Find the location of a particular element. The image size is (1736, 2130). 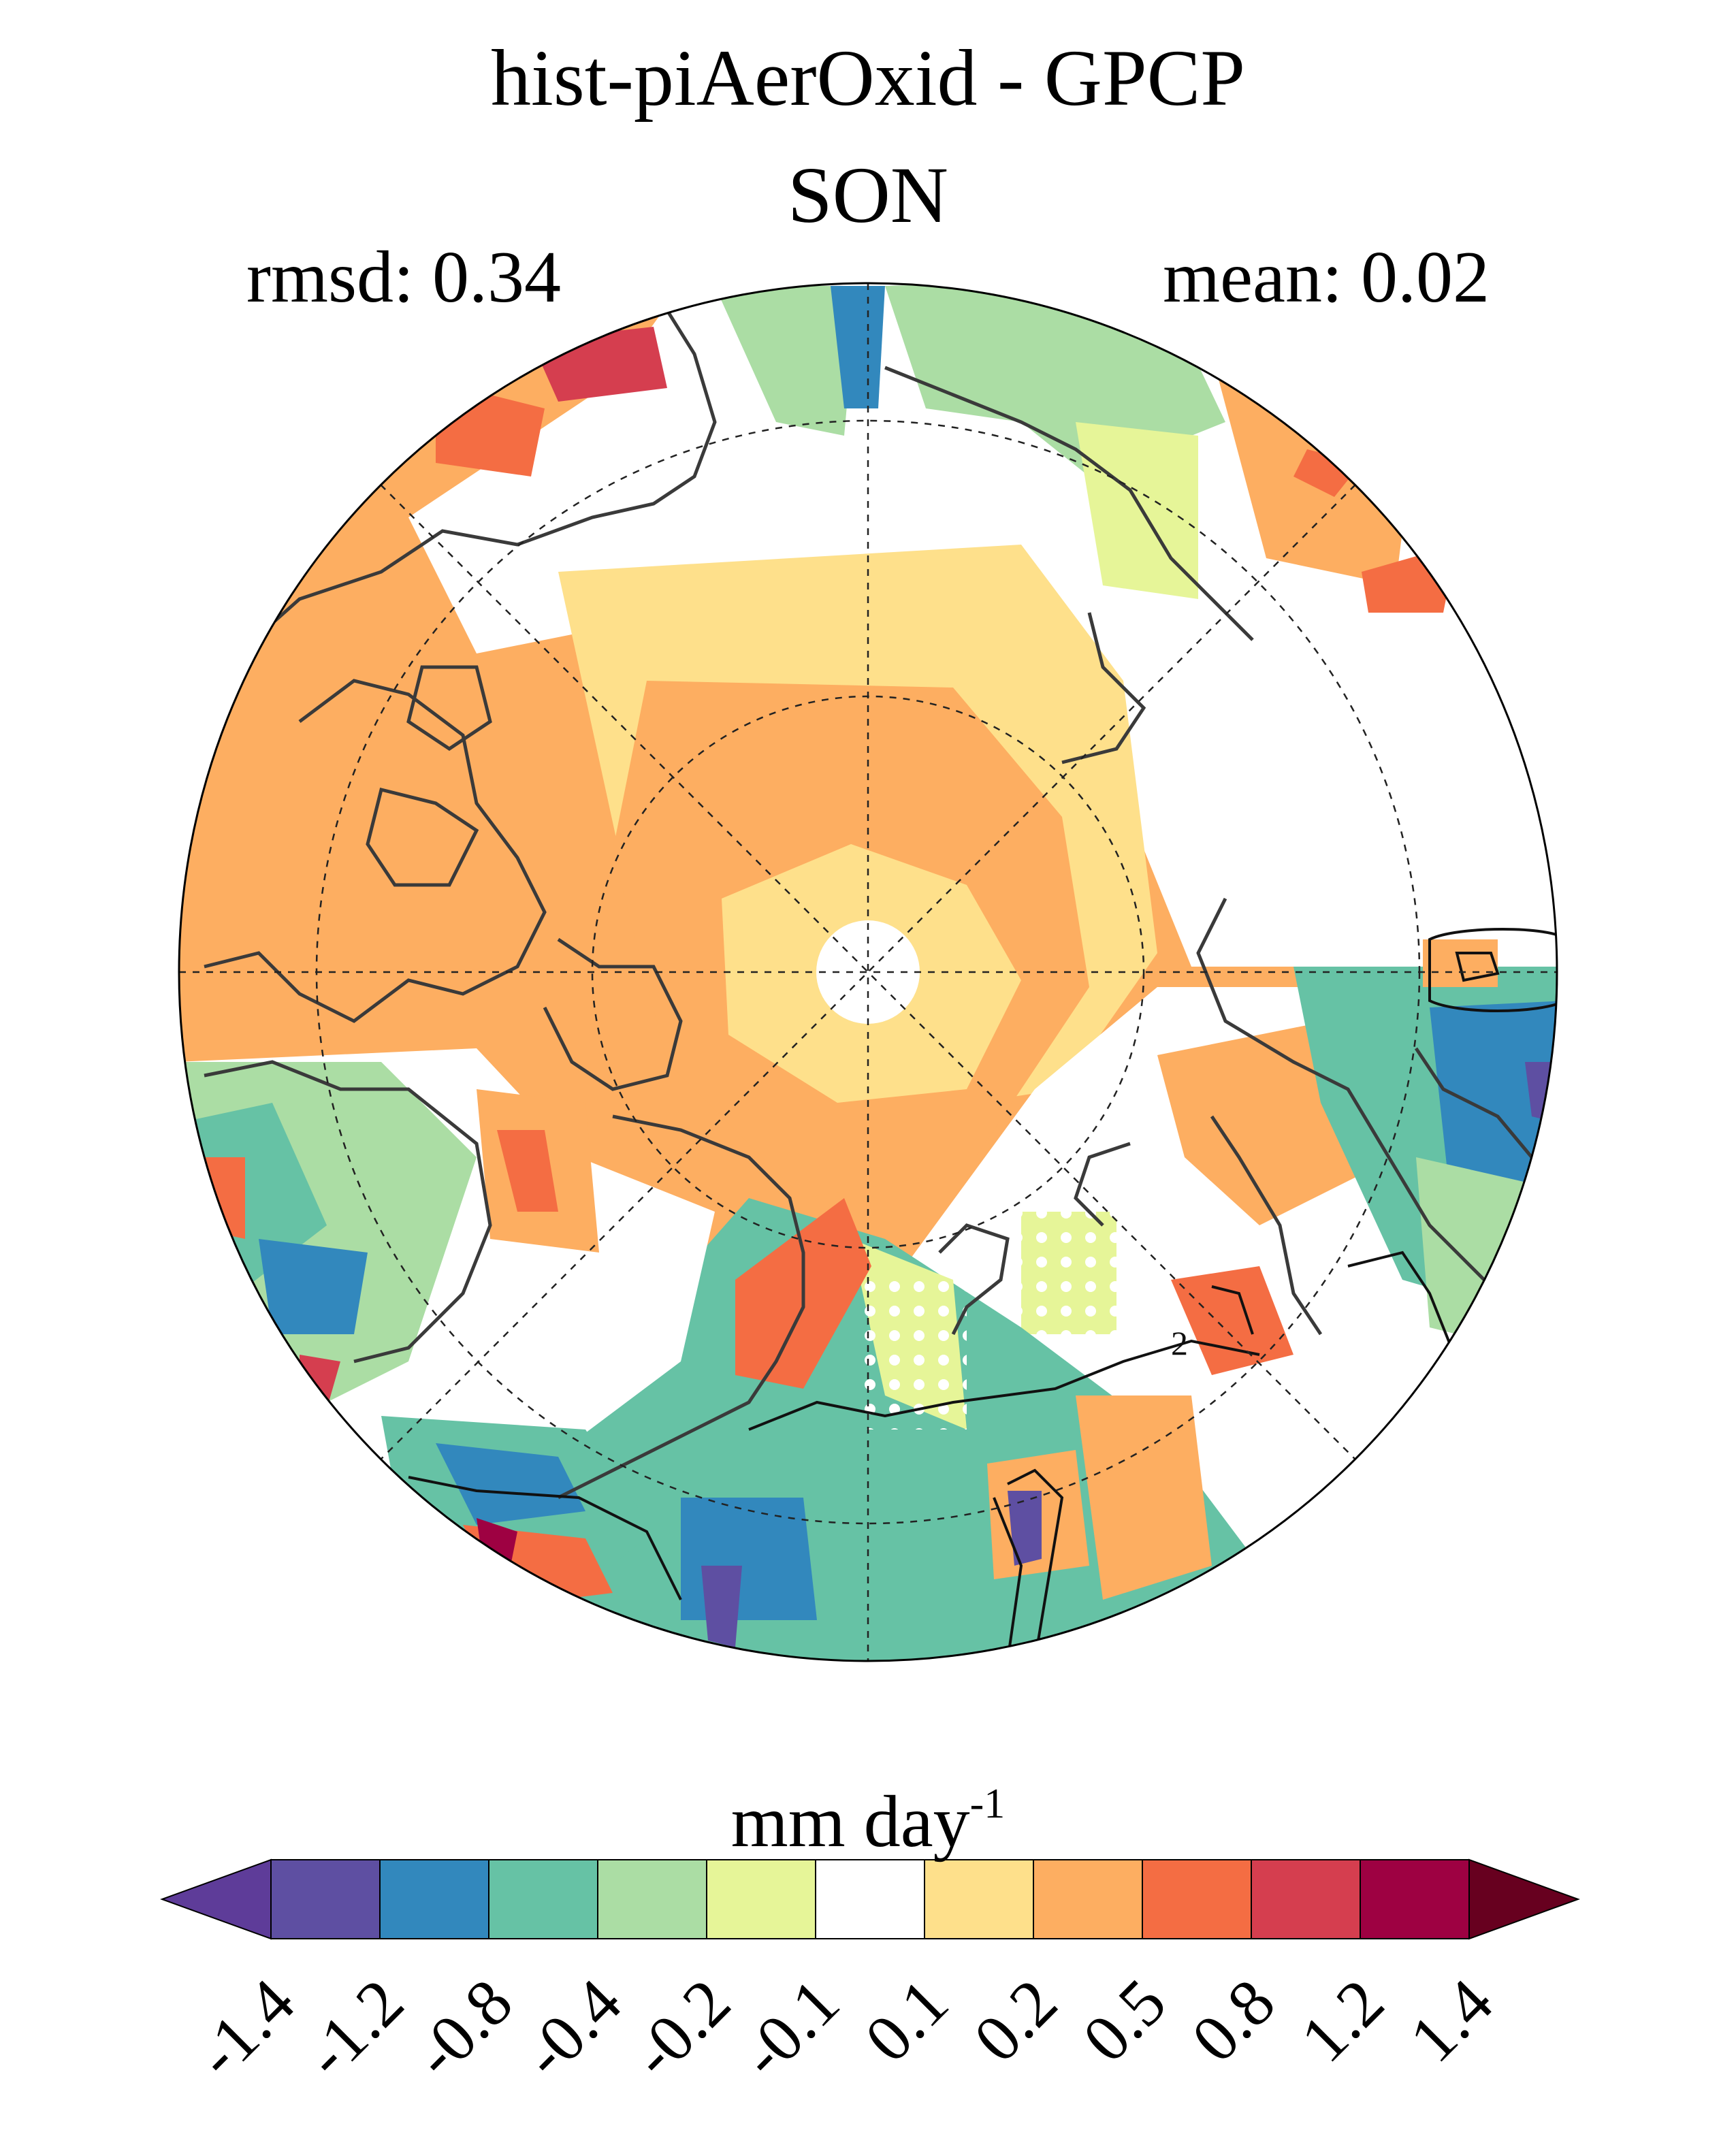

contour-label: 2 is located at coordinates (1179, 1343).